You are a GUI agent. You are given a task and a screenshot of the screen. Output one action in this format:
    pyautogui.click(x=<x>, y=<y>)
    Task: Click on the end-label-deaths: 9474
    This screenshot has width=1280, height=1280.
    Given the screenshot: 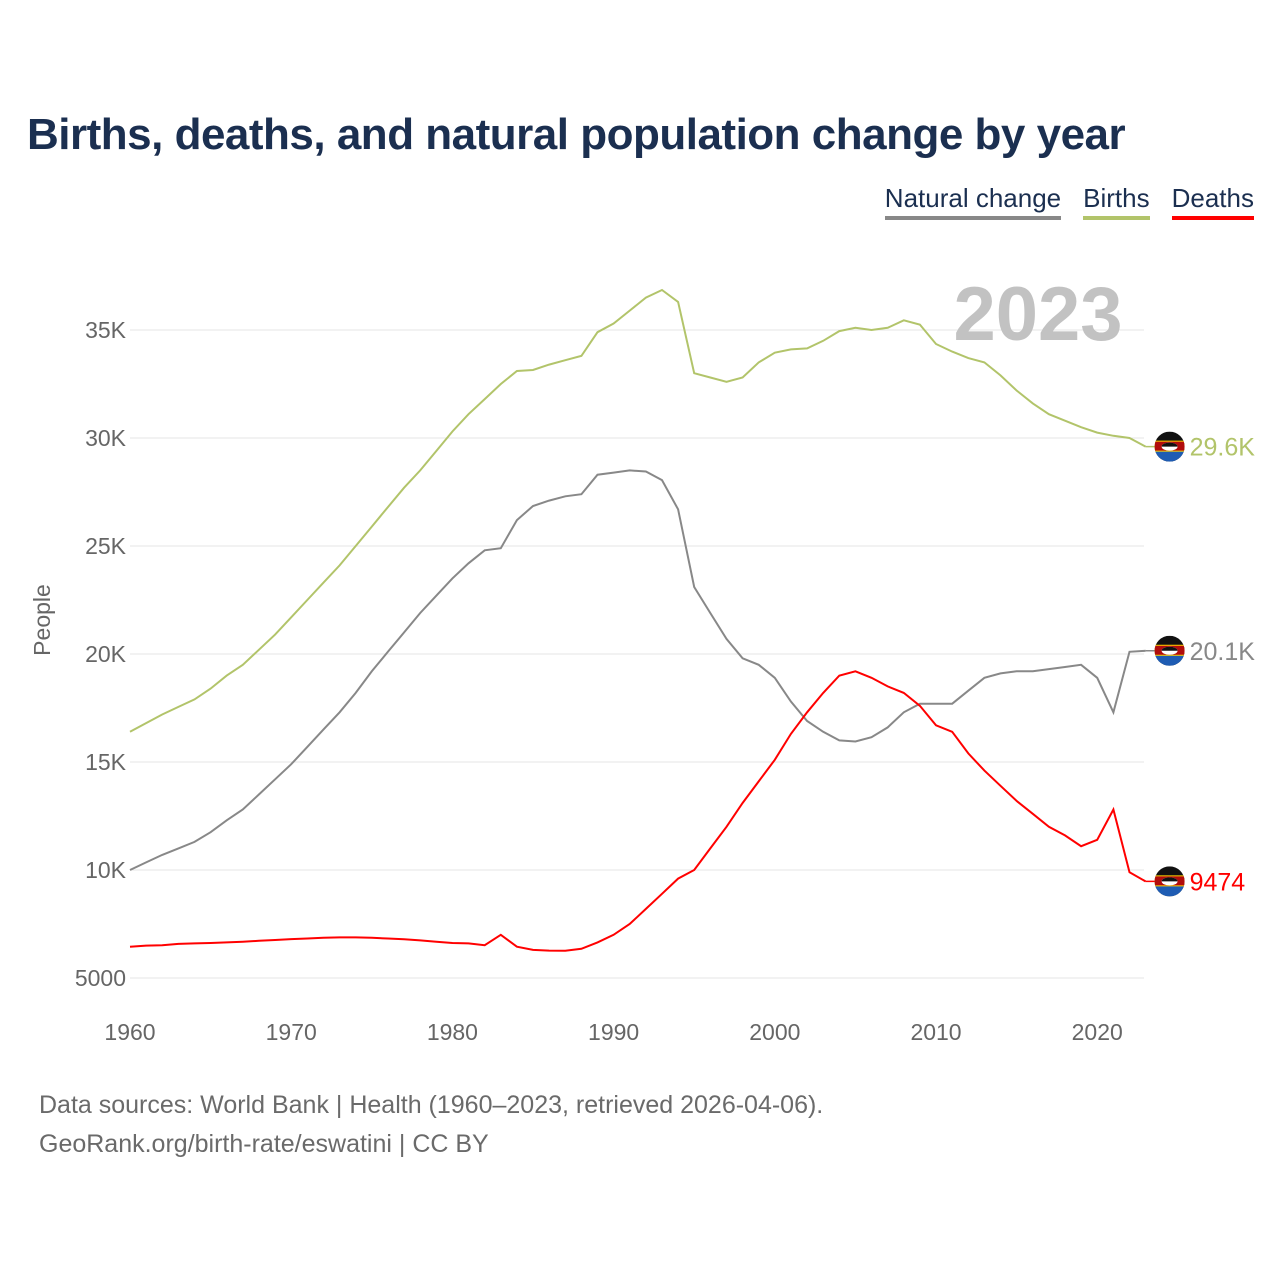 What is the action you would take?
    pyautogui.click(x=1218, y=882)
    